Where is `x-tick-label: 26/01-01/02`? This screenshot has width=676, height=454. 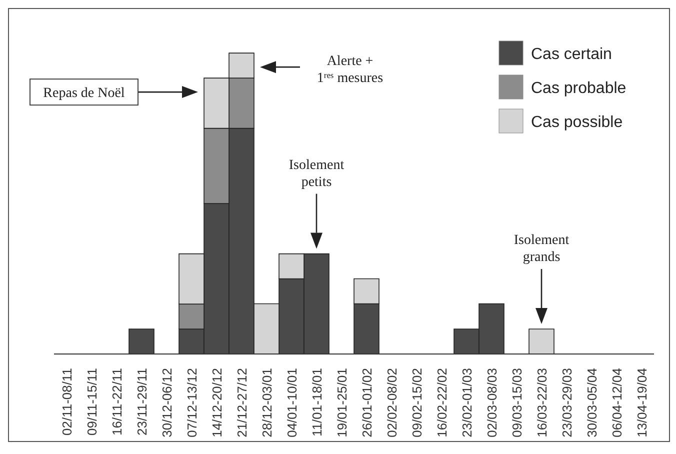
x-tick-label: 26/01-01/02 is located at coordinates (367, 403).